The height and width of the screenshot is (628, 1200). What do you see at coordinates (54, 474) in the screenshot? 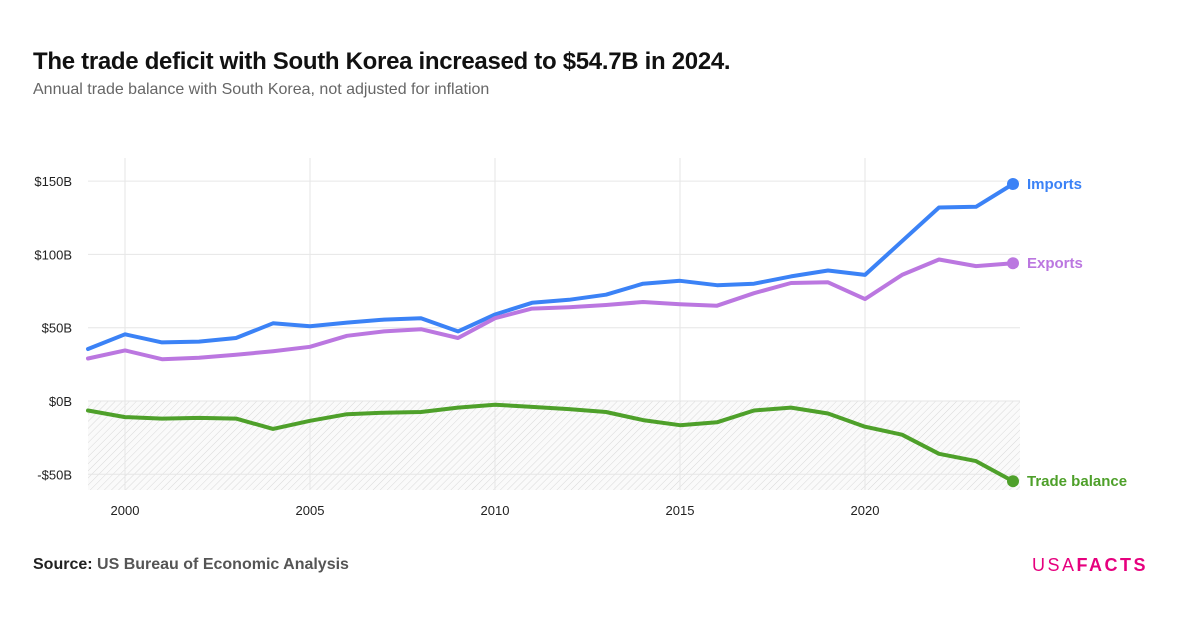
I see `y-tick-label-0: -$50B` at bounding box center [54, 474].